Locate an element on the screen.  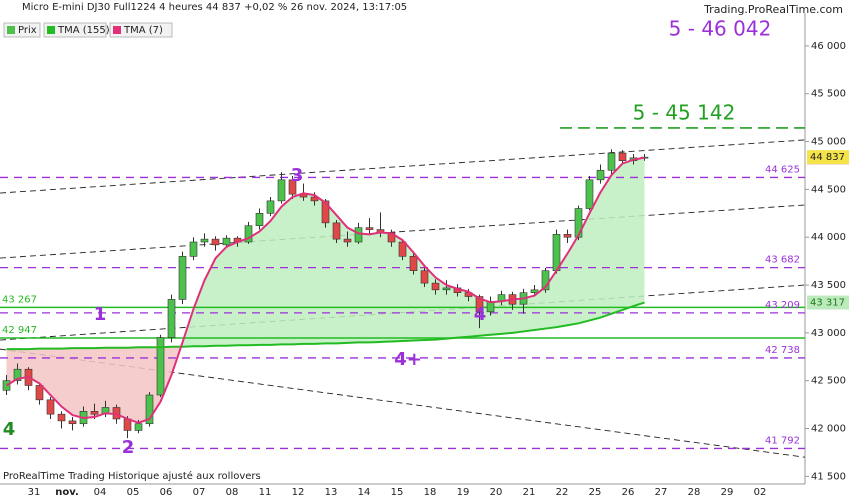
level-label: 43 209 is located at coordinates (782, 305).